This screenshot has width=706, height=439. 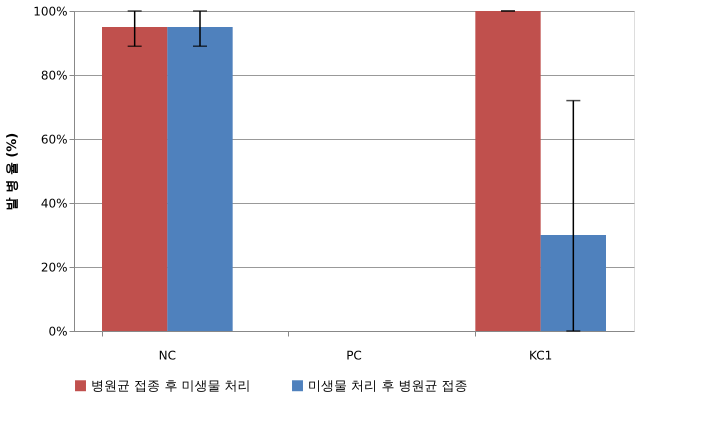 I want to click on y-tick-label: 80%, so click(x=54, y=75).